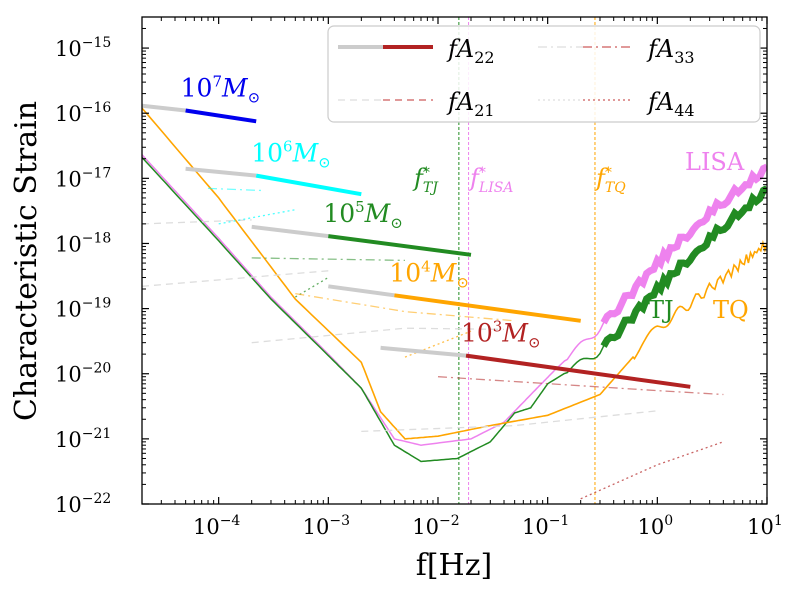 The width and height of the screenshot is (789, 592). Describe the element at coordinates (731, 310) in the screenshot. I see `detector-label-tq: TQ` at that location.